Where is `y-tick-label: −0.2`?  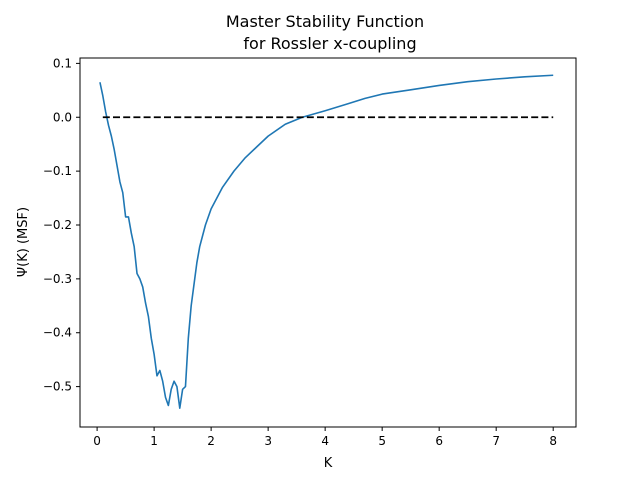 y-tick-label: −0.2 is located at coordinates (57, 225).